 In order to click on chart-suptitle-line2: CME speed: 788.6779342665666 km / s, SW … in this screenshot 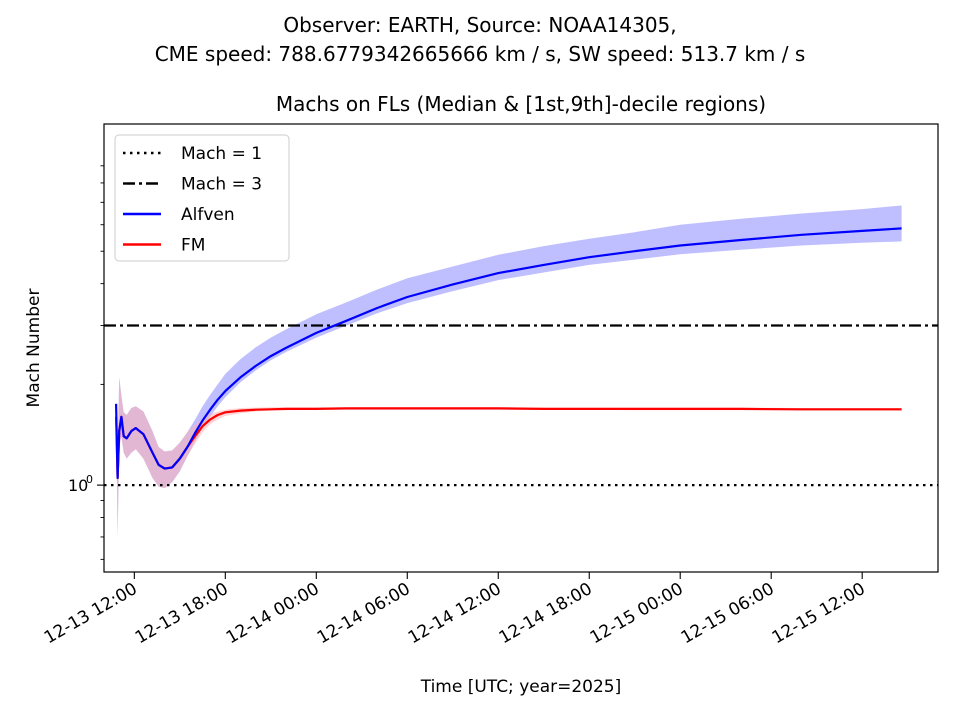, I will do `click(480, 54)`.